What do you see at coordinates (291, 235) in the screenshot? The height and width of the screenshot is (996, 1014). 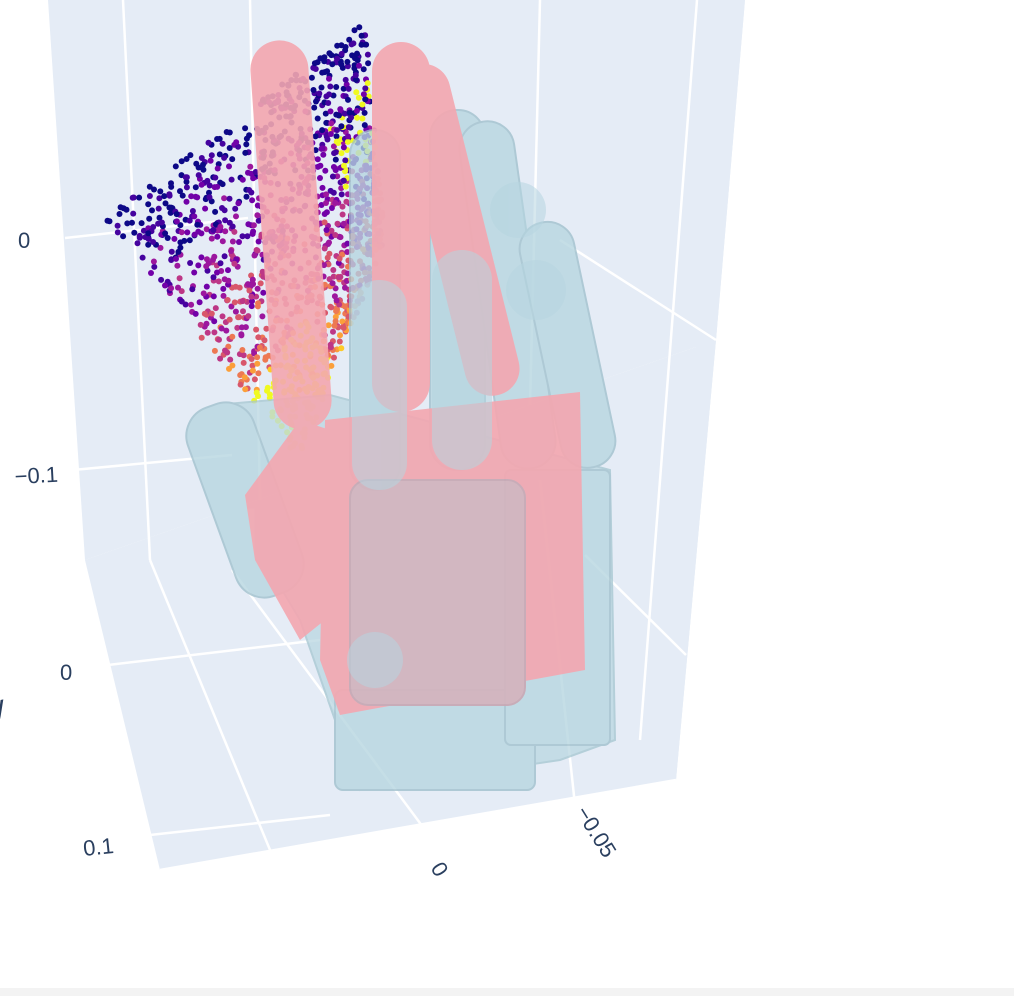 I see `mesh-finger-index` at bounding box center [291, 235].